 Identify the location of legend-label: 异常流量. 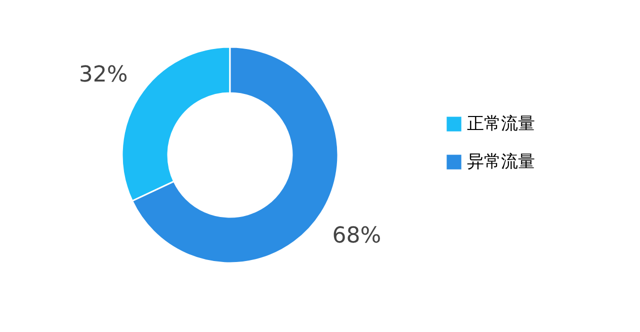
(501, 162).